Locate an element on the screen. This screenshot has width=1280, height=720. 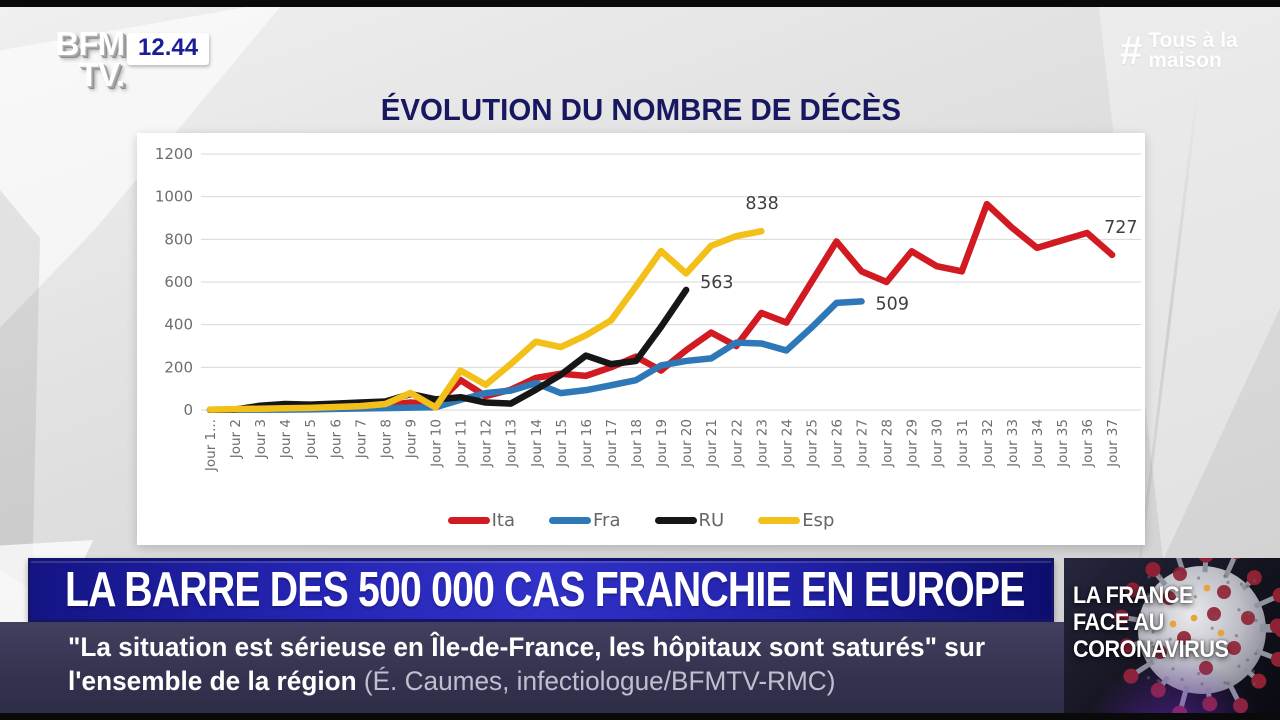
x-axis-tick-label: Jour 18 is located at coordinates (637, 443).